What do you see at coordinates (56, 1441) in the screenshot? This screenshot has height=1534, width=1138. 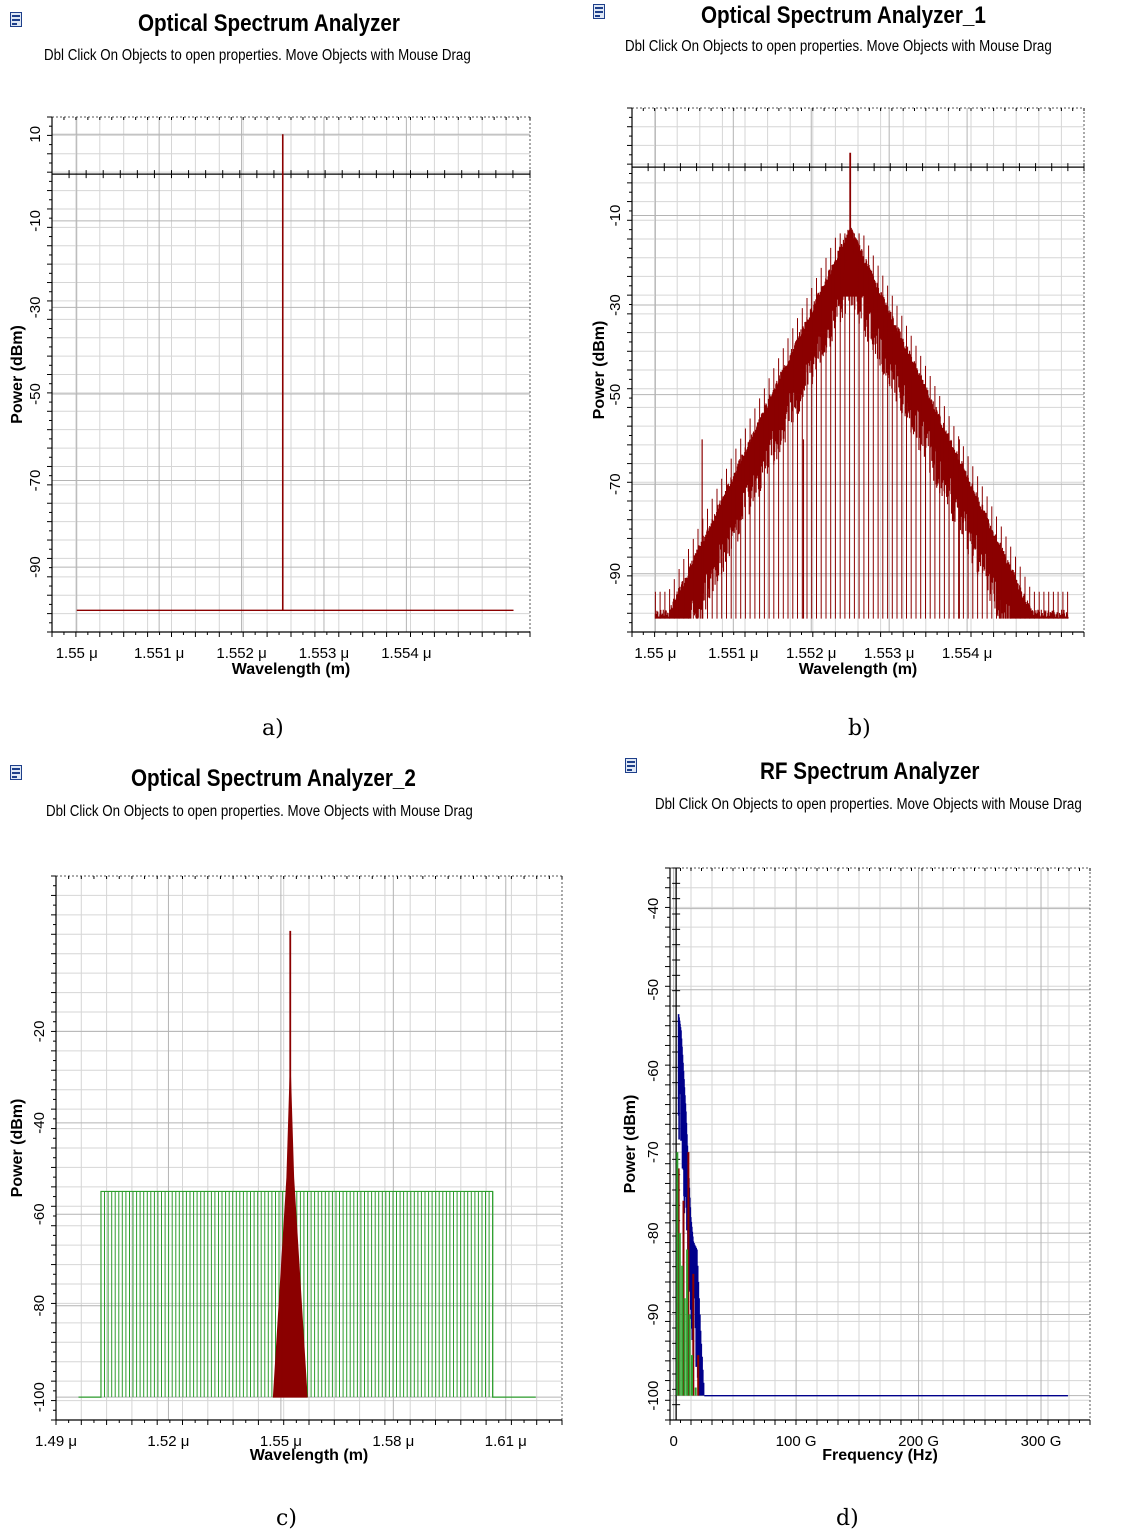 I see `x-tick-label: 1.49 μ` at bounding box center [56, 1441].